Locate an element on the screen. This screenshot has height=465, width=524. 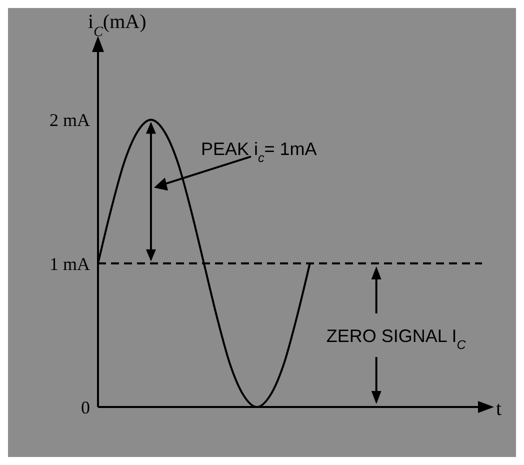
x-axis-title: t is located at coordinates (499, 409).